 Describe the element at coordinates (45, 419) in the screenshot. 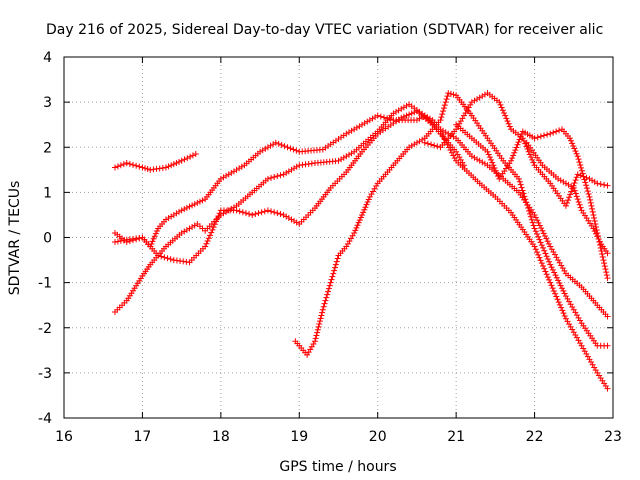

I see `y-tick-label: -4` at that location.